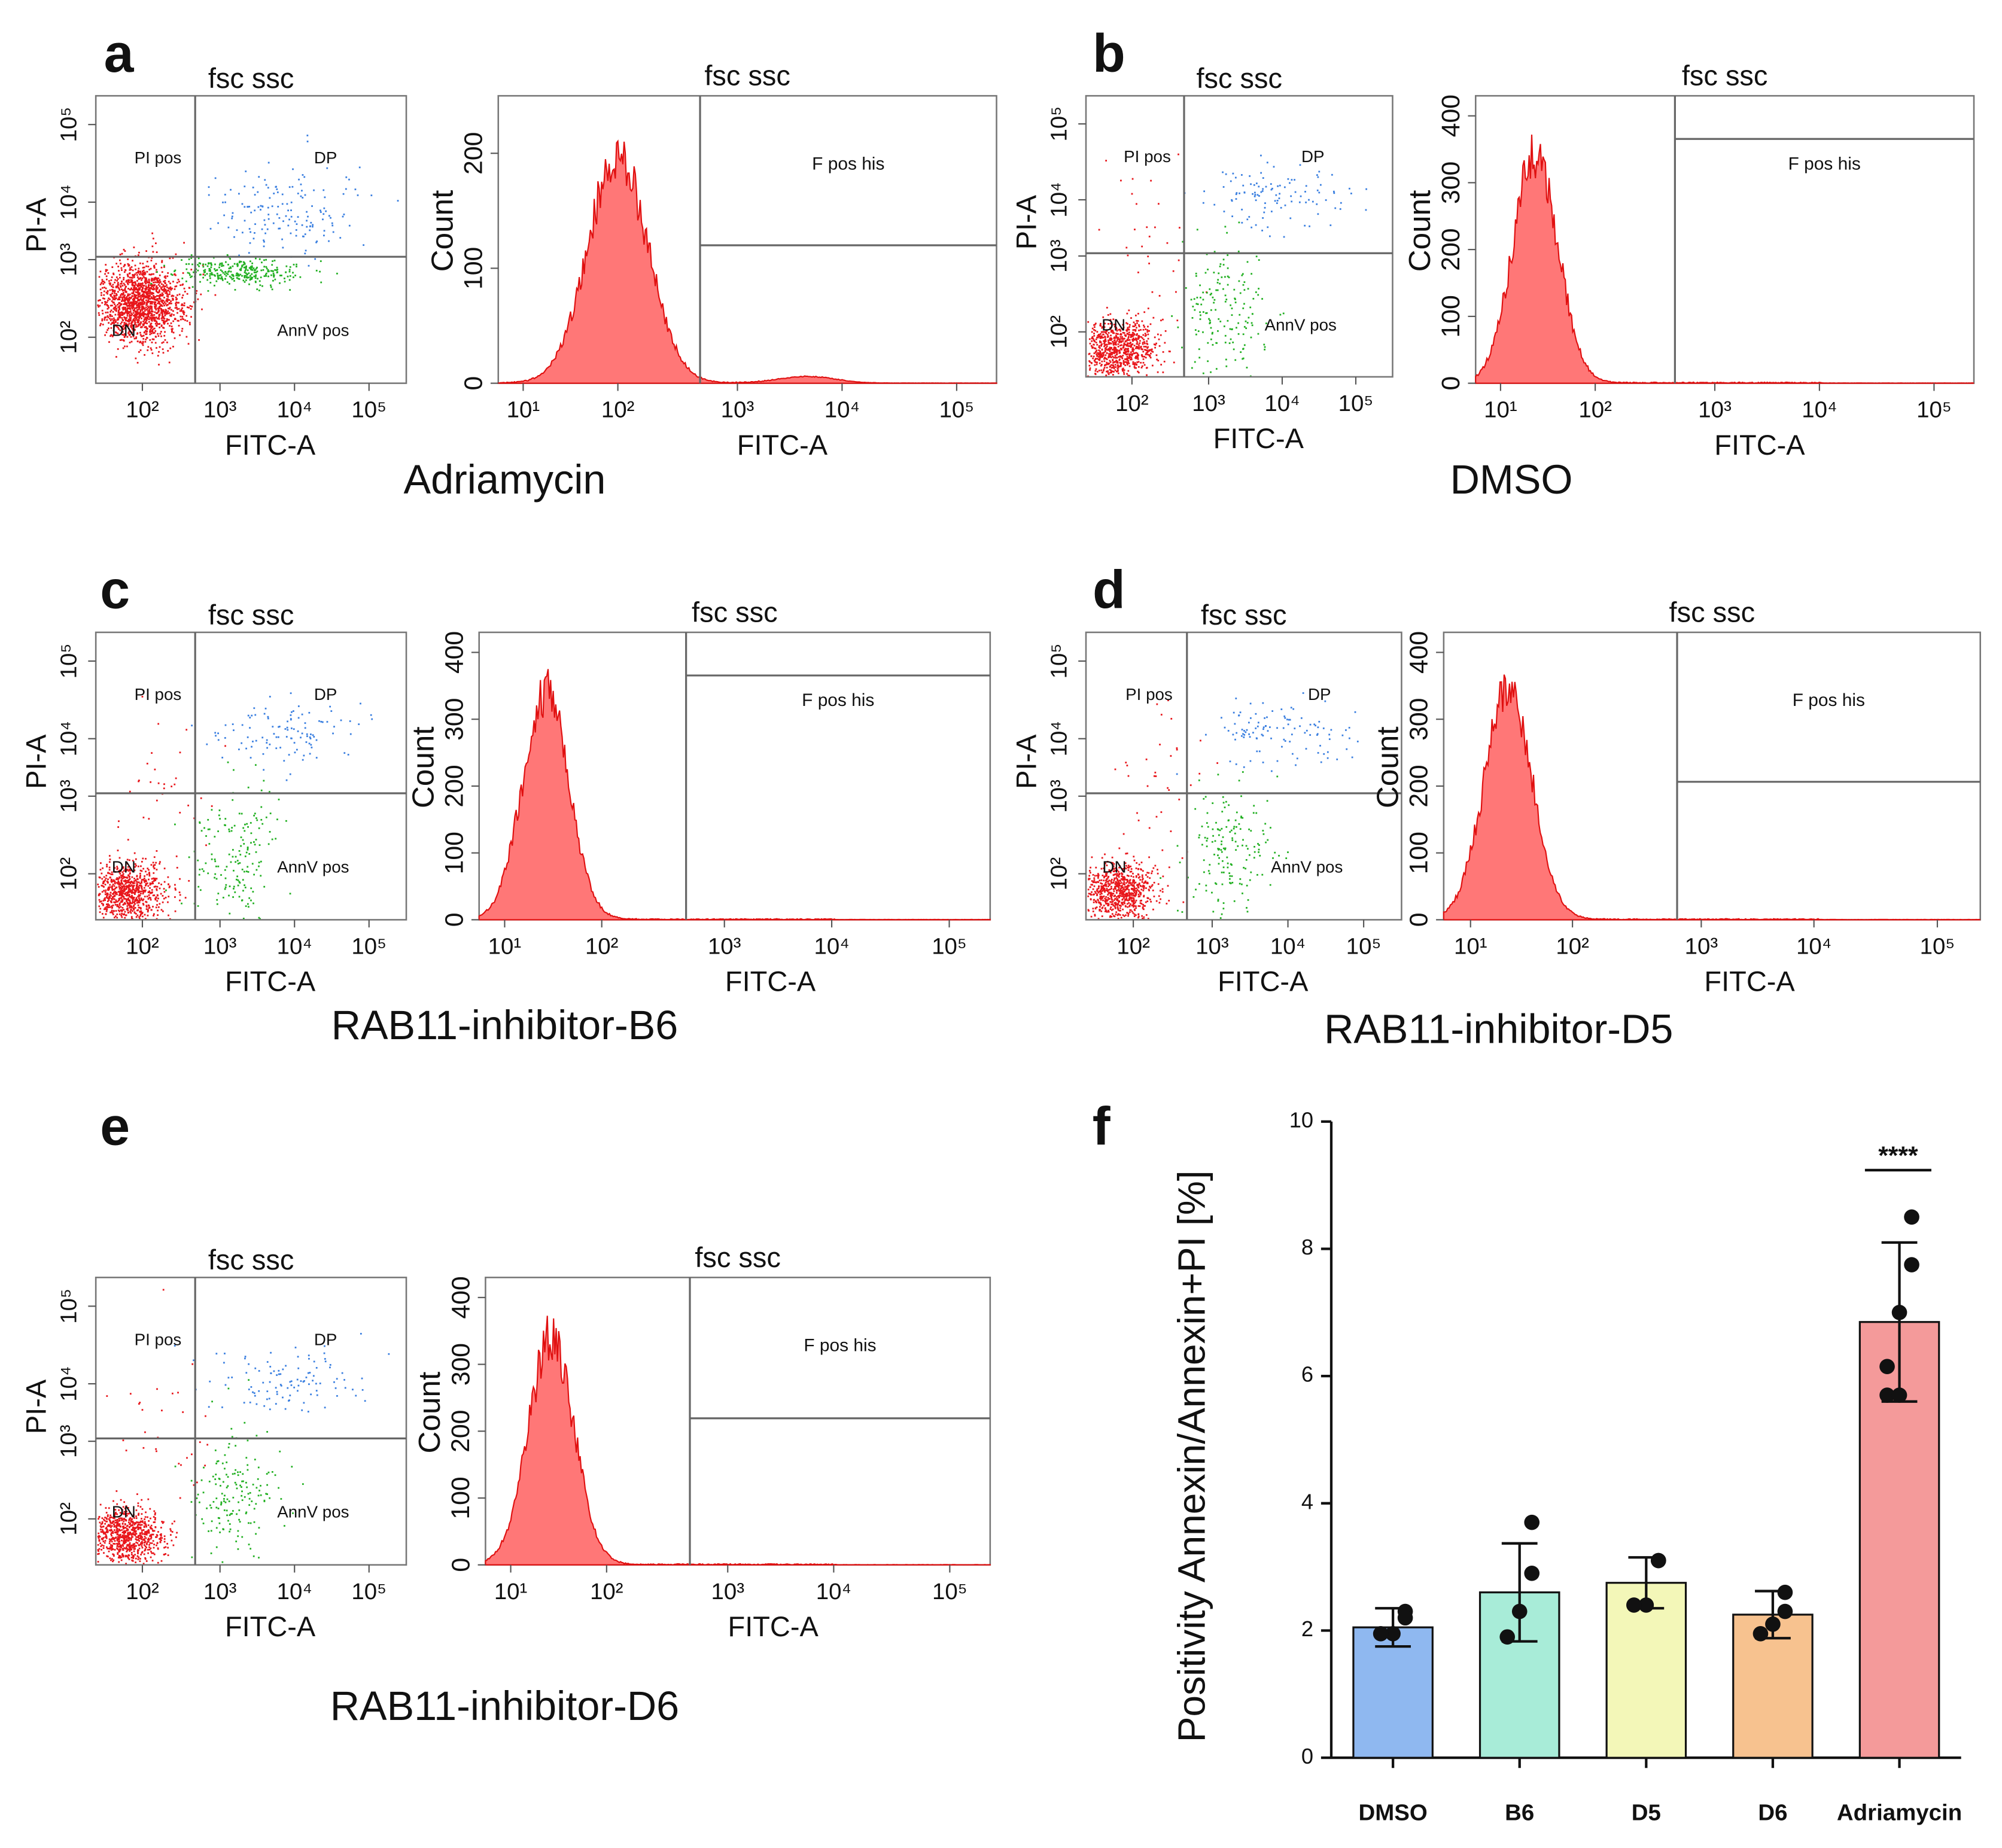 This screenshot has height=1848, width=2002. Describe the element at coordinates (1147, 156) in the screenshot. I see `gate-label: PI pos` at that location.